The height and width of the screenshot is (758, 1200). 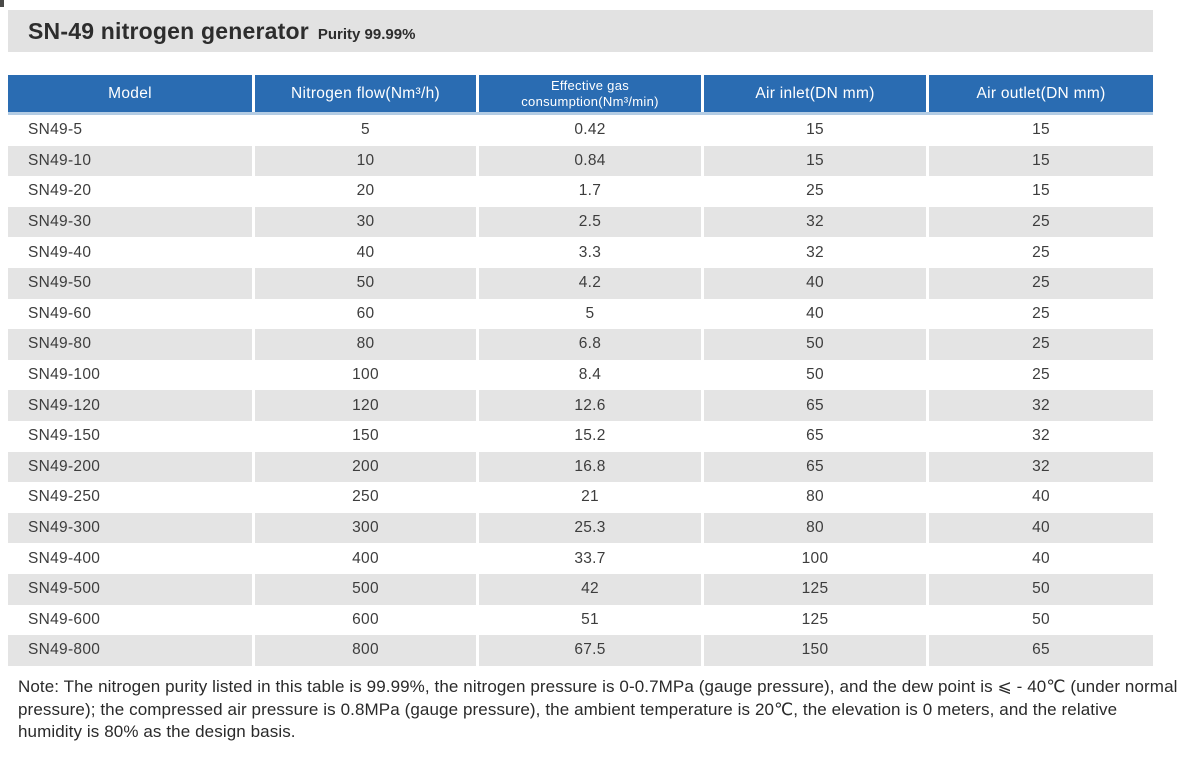 What do you see at coordinates (60, 252) in the screenshot?
I see `model-cell: SN49-40` at bounding box center [60, 252].